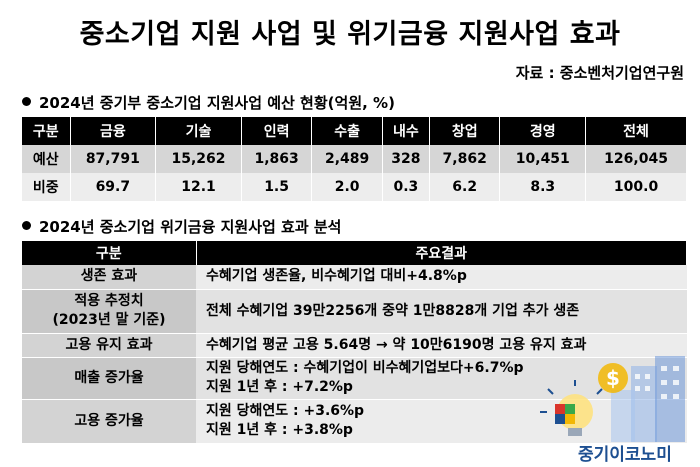 Image resolution: width=700 pixels, height=467 pixels. What do you see at coordinates (543, 131) in the screenshot?
I see `budget-header-cell: 경영` at bounding box center [543, 131].